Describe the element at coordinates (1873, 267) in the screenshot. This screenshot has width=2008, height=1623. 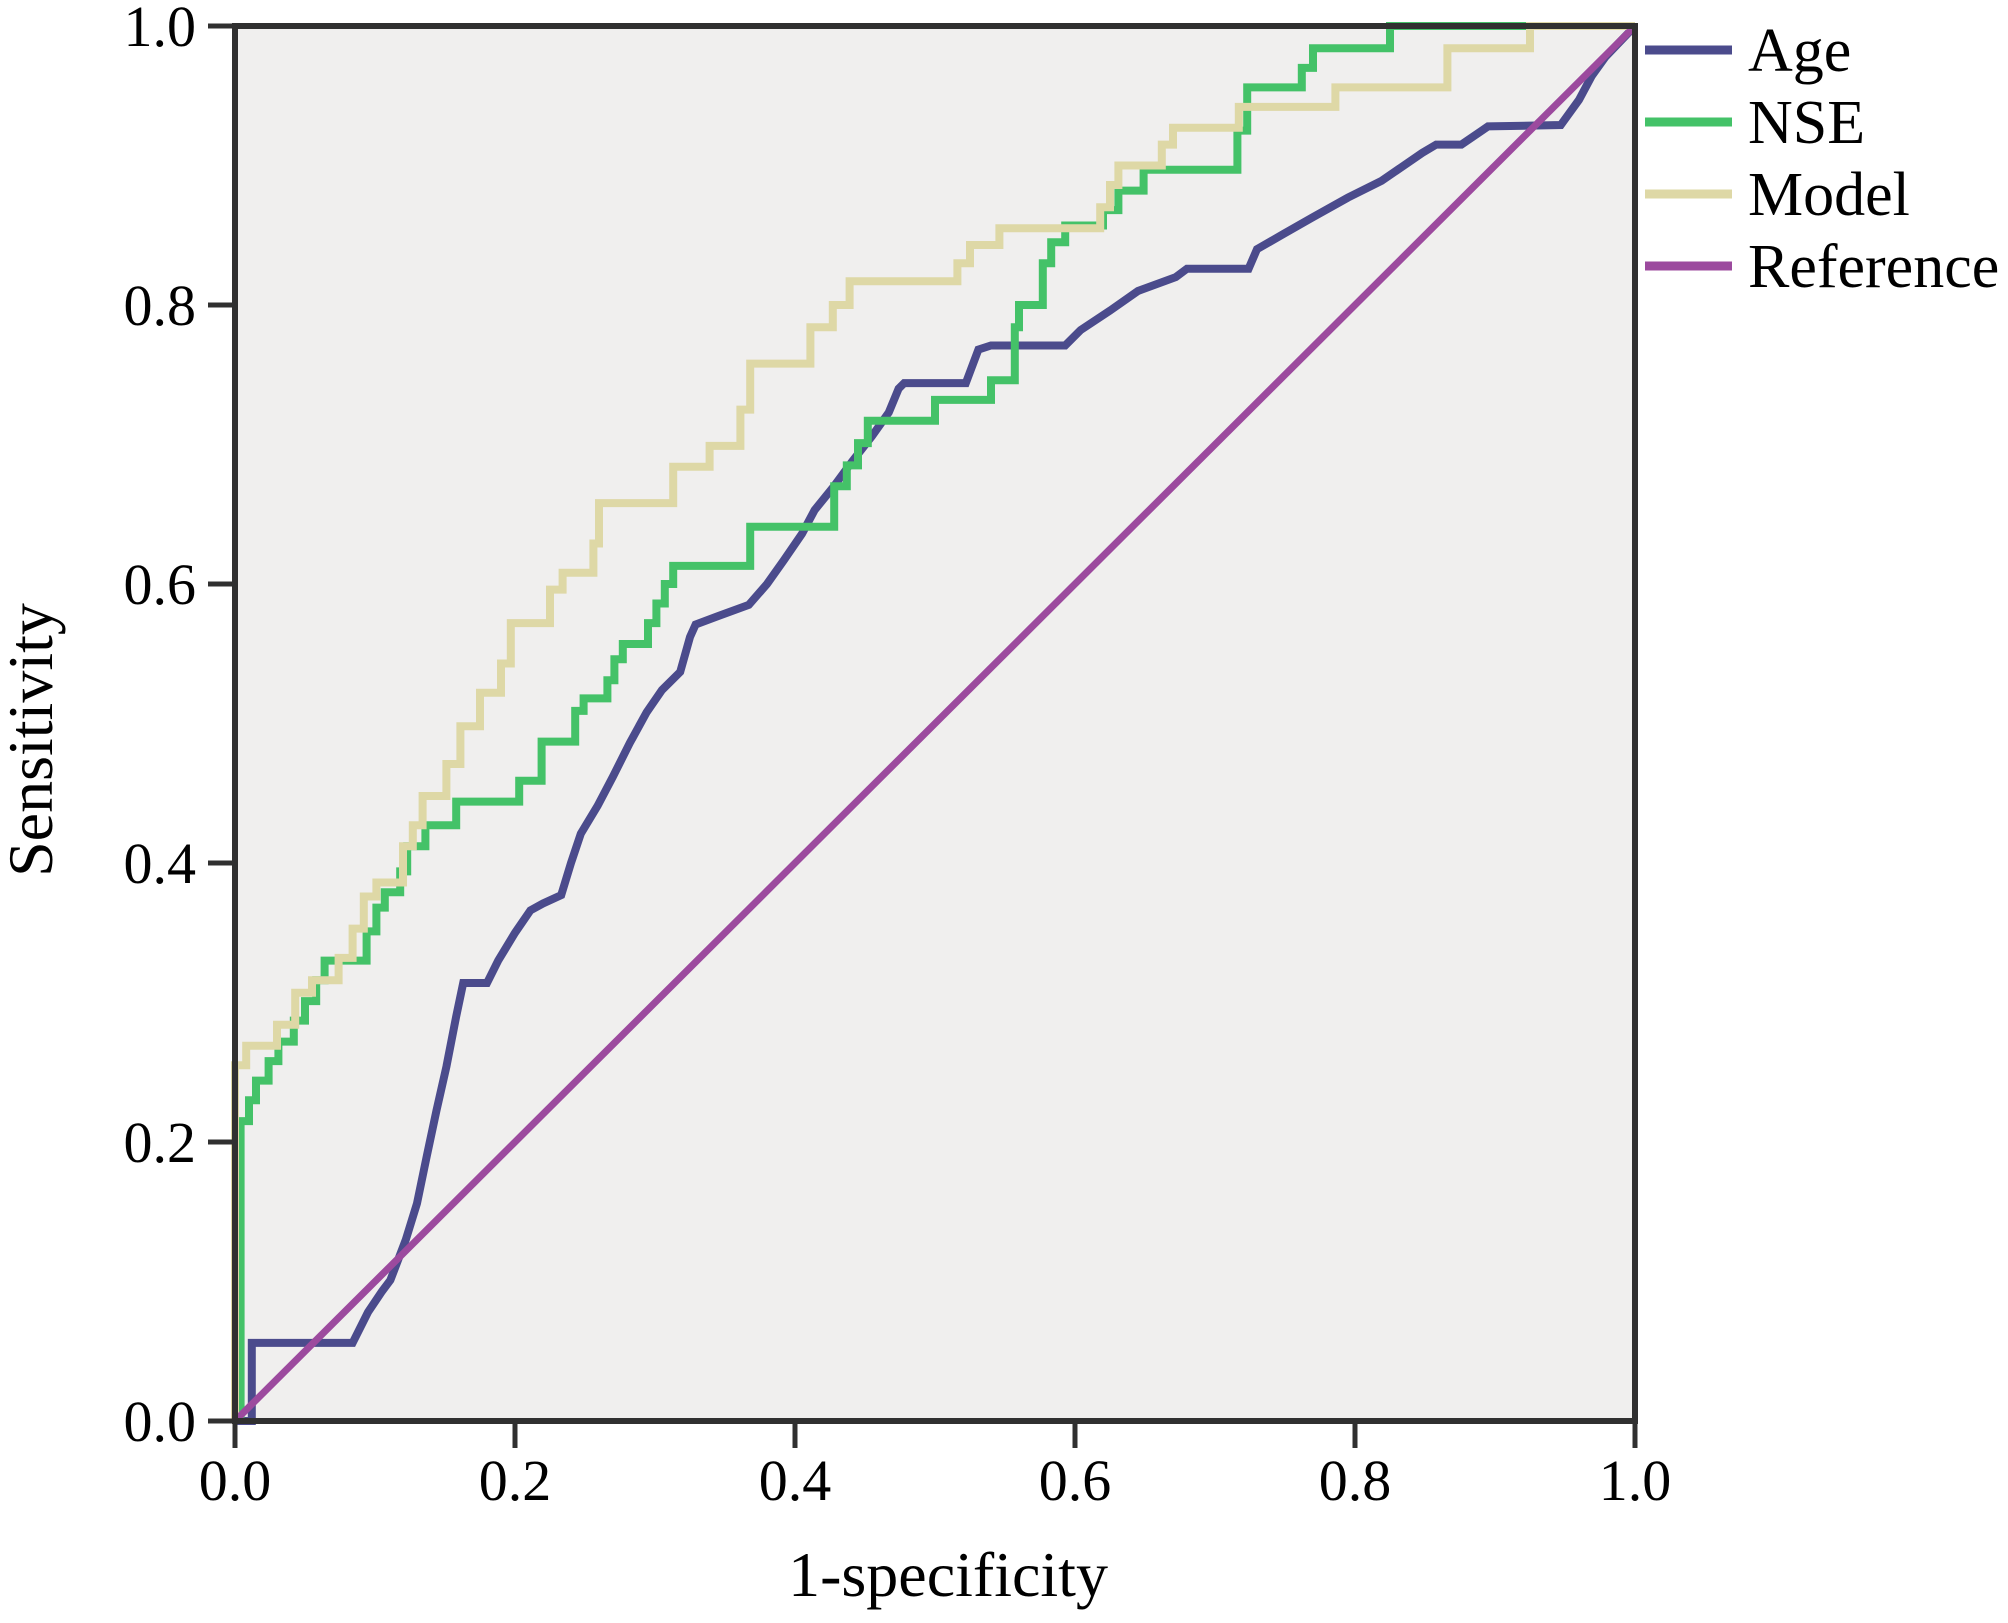
I see `legend-label-reference: Reference` at that location.